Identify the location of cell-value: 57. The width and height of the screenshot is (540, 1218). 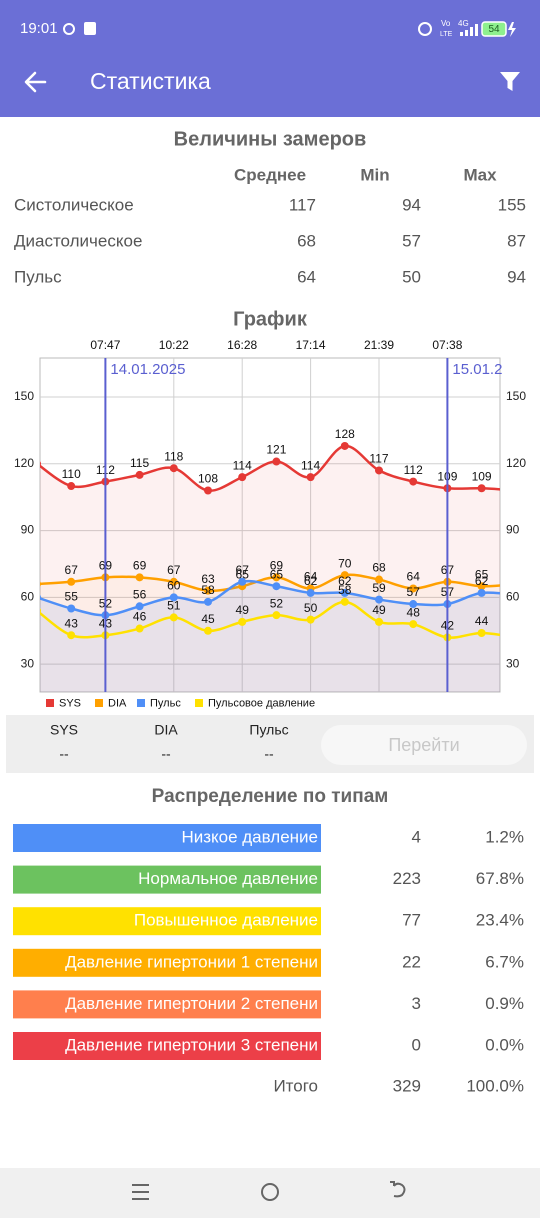
(411, 240).